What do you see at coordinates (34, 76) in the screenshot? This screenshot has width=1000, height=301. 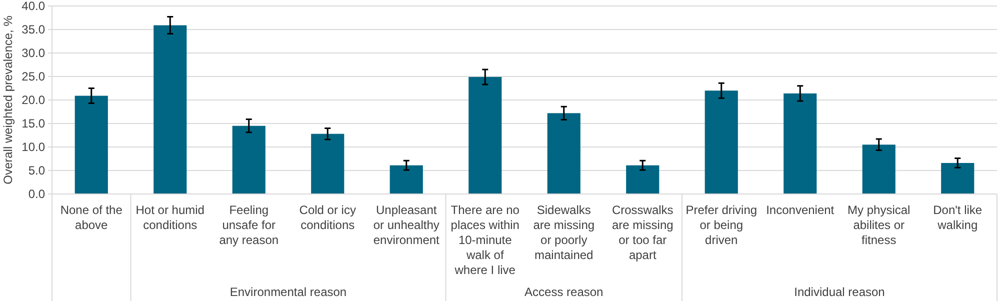 I see `y-tick-label: 25.0` at bounding box center [34, 76].